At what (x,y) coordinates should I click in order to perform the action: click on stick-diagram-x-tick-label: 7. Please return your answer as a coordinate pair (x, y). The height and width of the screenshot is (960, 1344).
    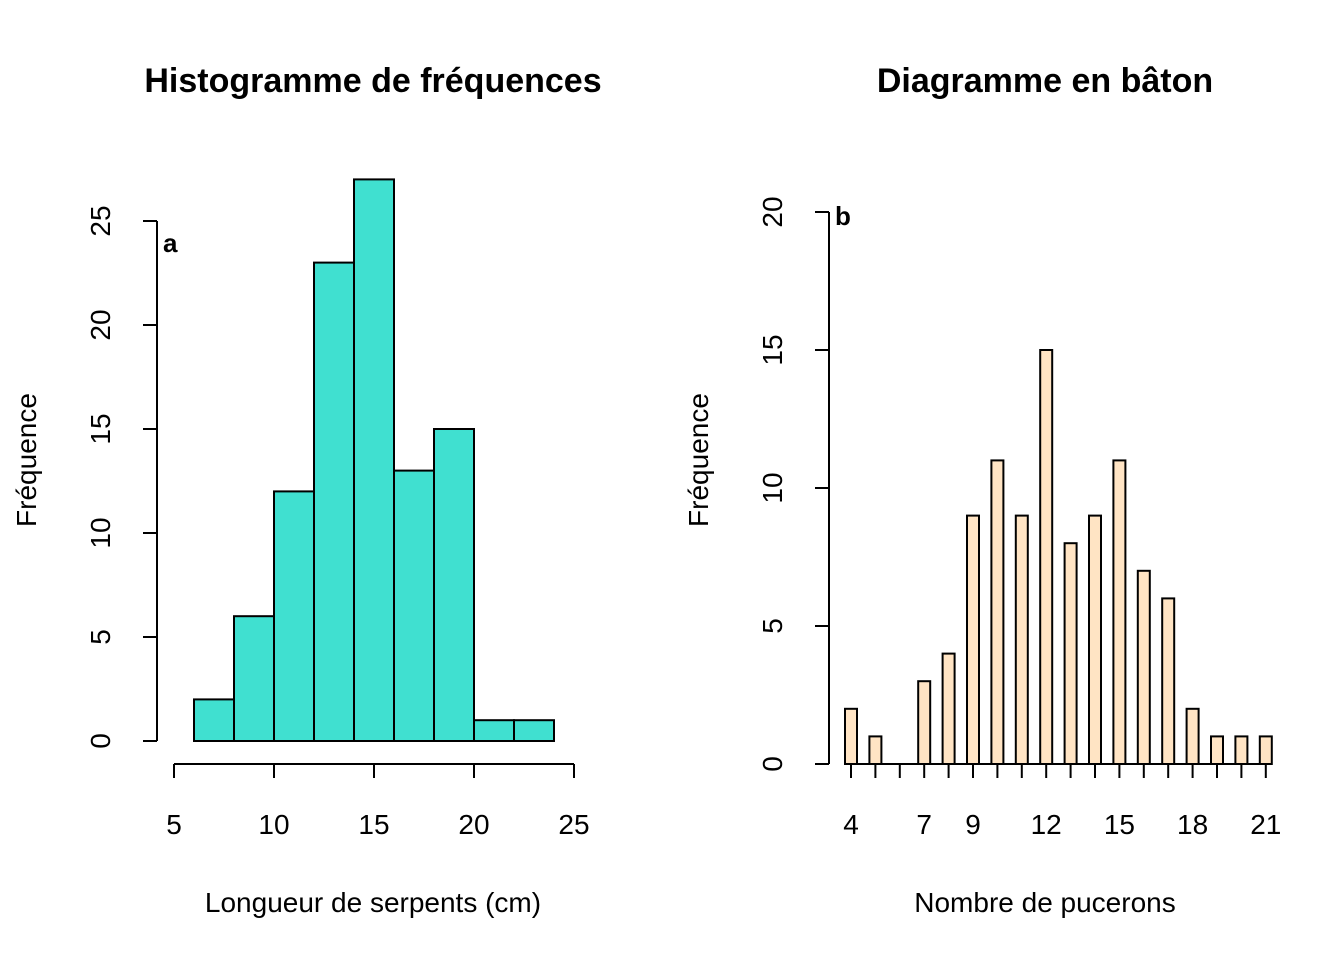
    Looking at the image, I should click on (924, 824).